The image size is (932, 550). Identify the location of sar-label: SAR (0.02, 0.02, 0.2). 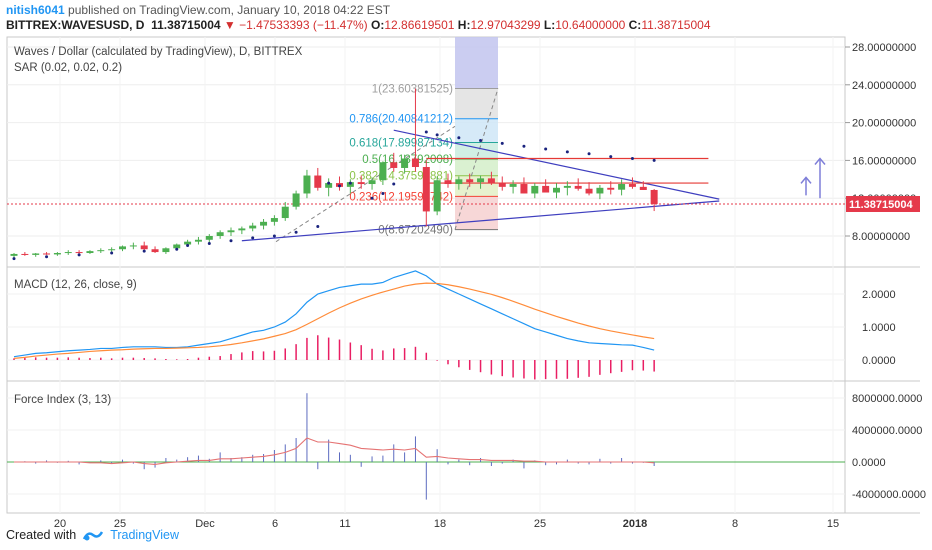
(68, 68).